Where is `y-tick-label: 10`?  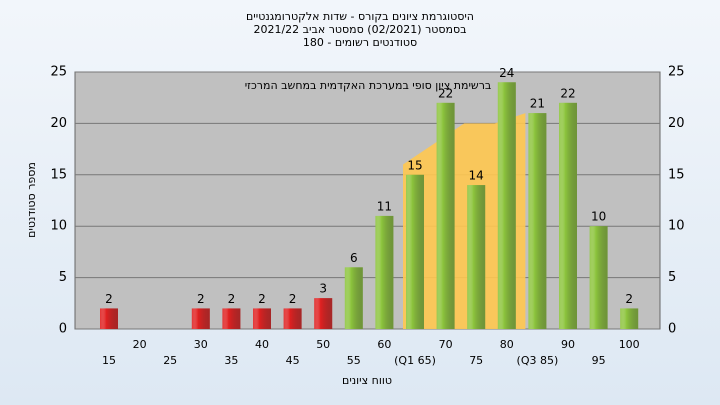
y-tick-label: 10 is located at coordinates (58, 226).